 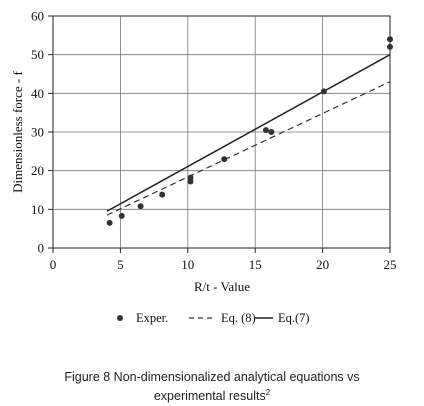 I want to click on y-axis-label: Dimensionless force - f, so click(x=17, y=132).